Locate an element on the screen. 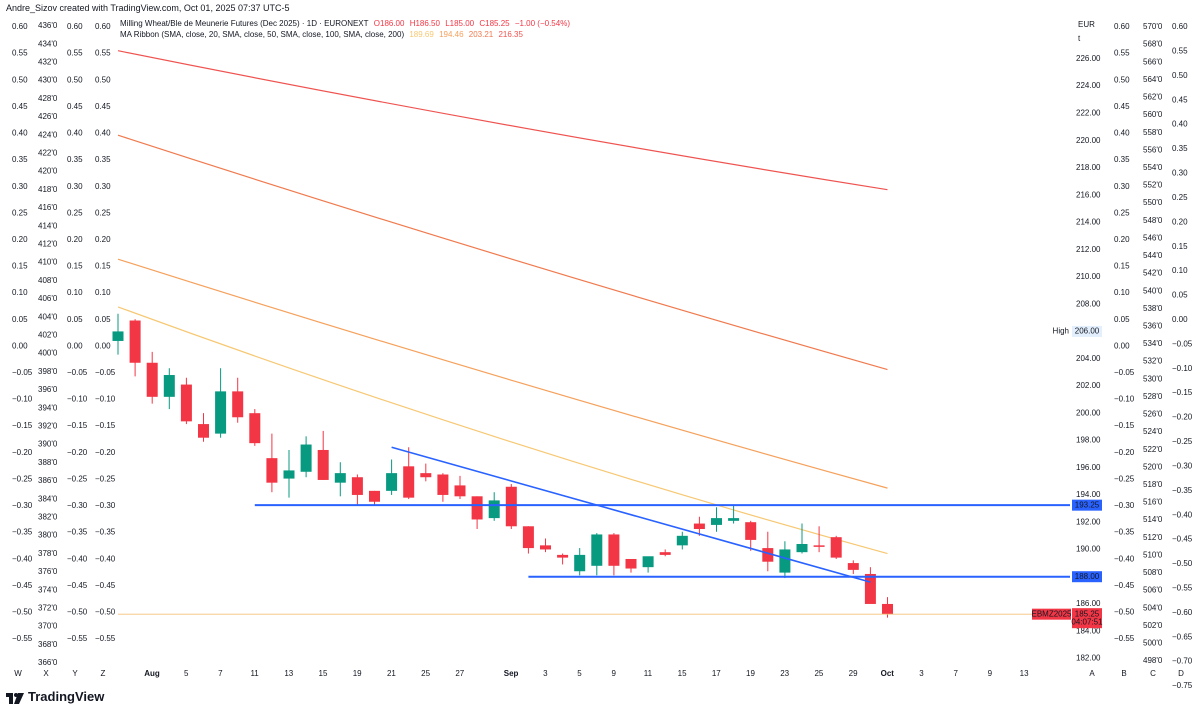  z-axis-label: −0.10 is located at coordinates (105, 399).